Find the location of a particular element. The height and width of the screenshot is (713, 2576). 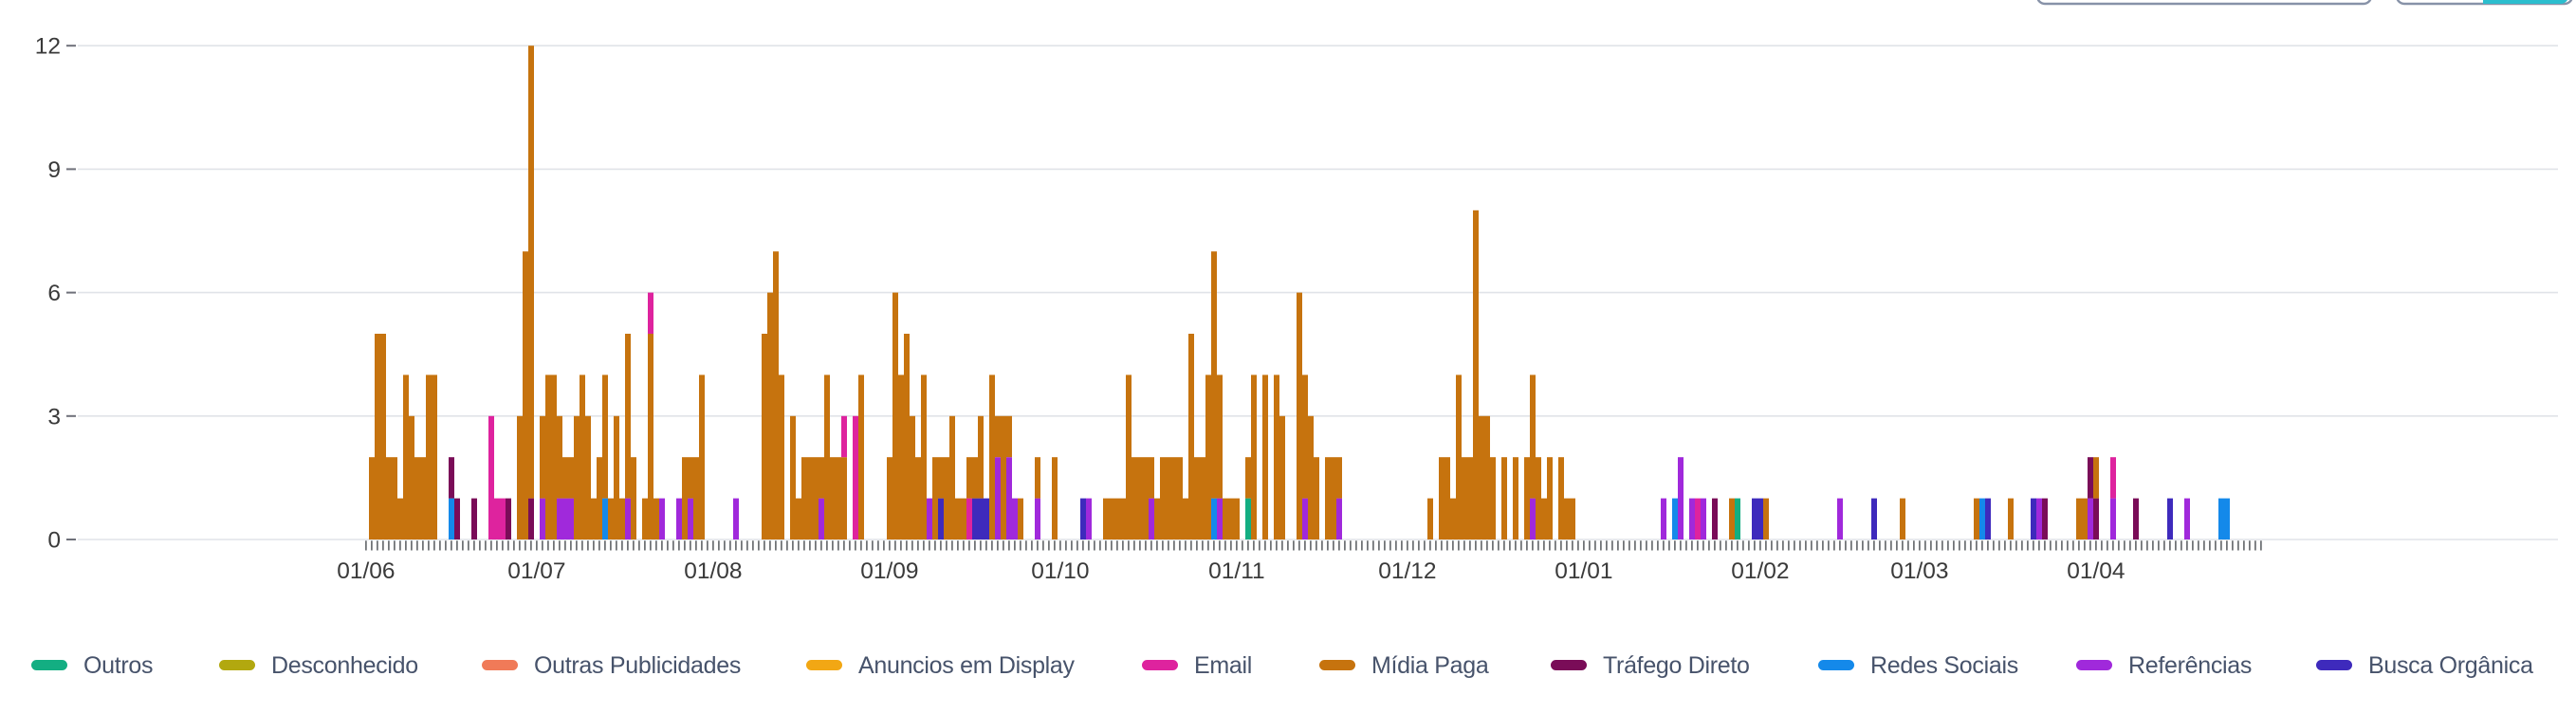

svg-text: 6 is located at coordinates (54, 293).